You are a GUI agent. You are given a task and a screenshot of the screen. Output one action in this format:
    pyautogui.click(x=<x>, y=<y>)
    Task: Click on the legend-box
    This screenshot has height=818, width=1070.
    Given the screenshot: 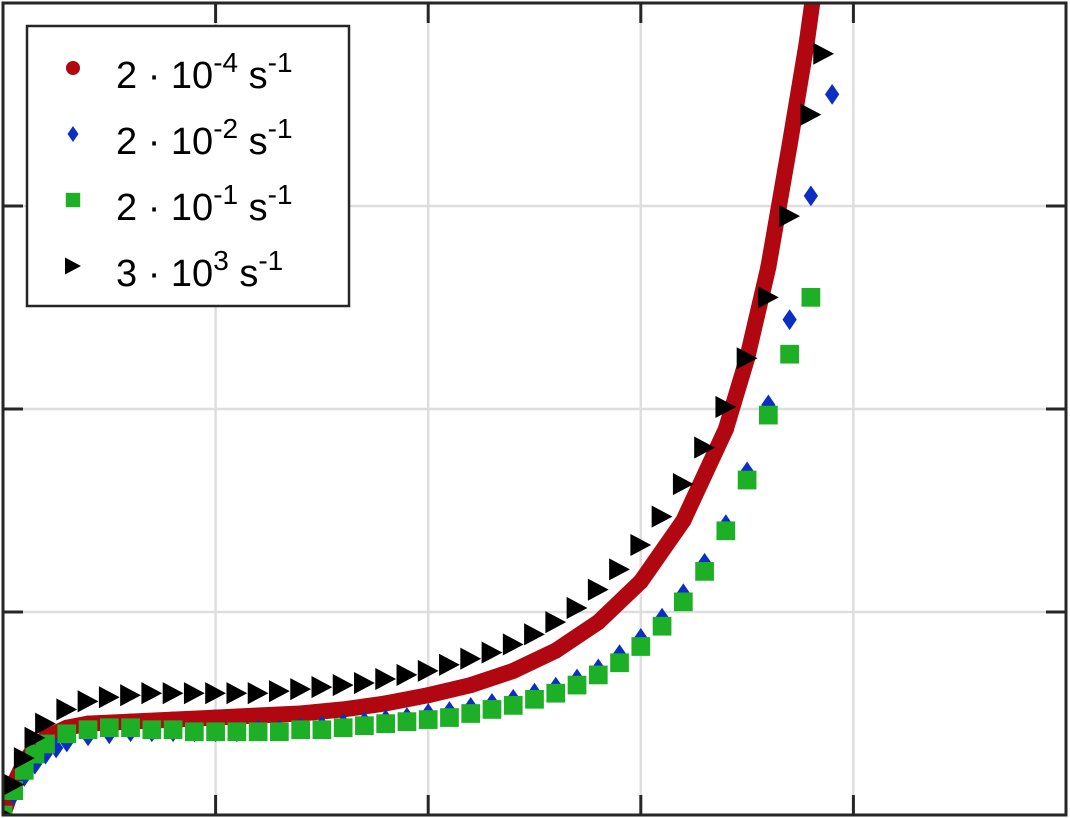 What is the action you would take?
    pyautogui.click(x=188, y=166)
    